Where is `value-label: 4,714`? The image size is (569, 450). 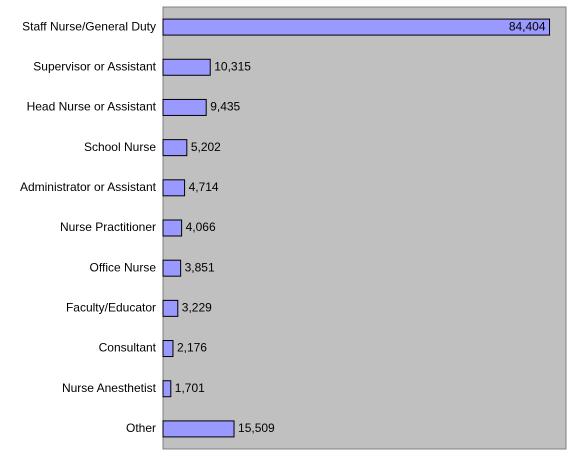 value-label: 4,714 is located at coordinates (204, 187).